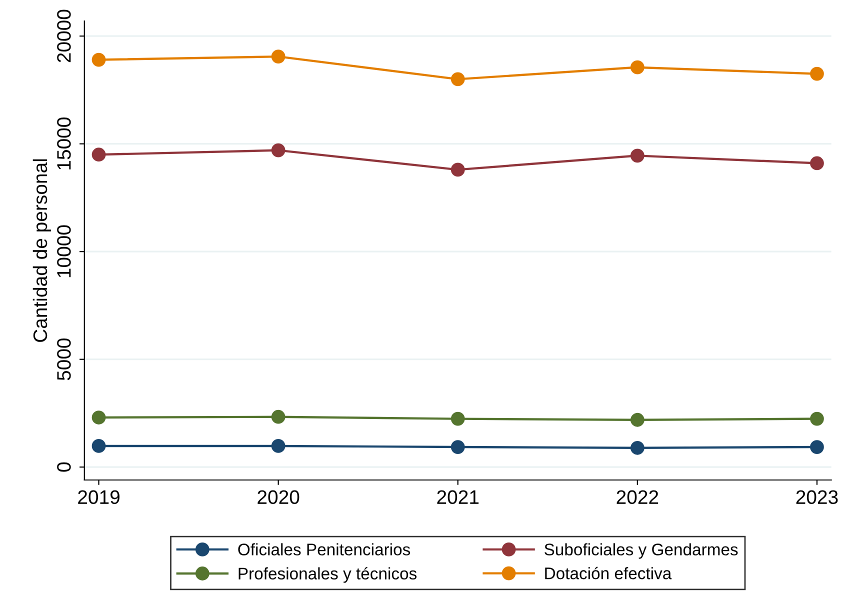 This screenshot has height=600, width=844. What do you see at coordinates (64, 36) in the screenshot?
I see `y-tick-label: 20000` at bounding box center [64, 36].